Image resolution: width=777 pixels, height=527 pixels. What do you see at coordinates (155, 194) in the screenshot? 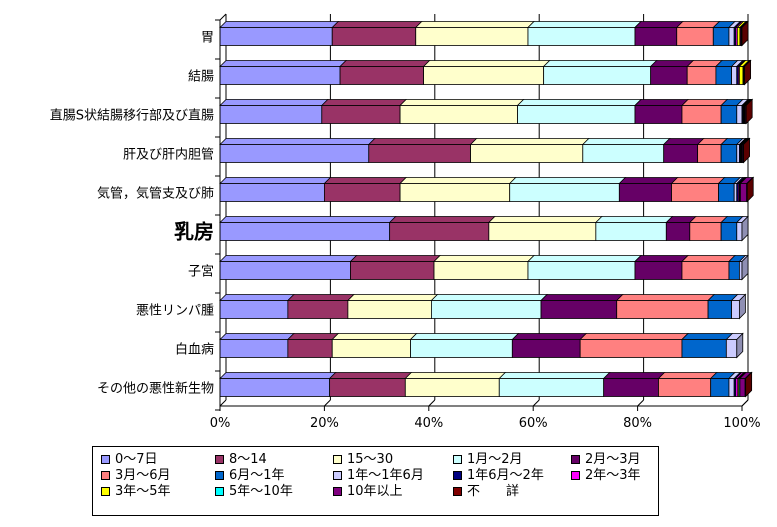
I see `category-label: 気管，気管支及び肺` at bounding box center [155, 194].